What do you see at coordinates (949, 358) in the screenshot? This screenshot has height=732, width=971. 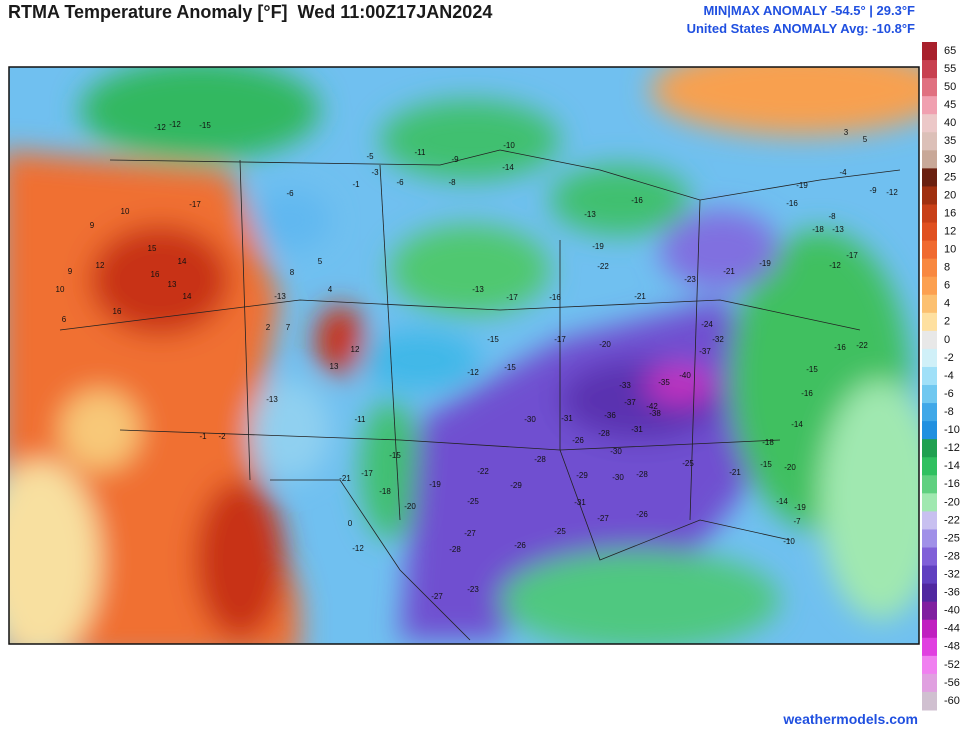 I see `legend-label: -2` at bounding box center [949, 358].